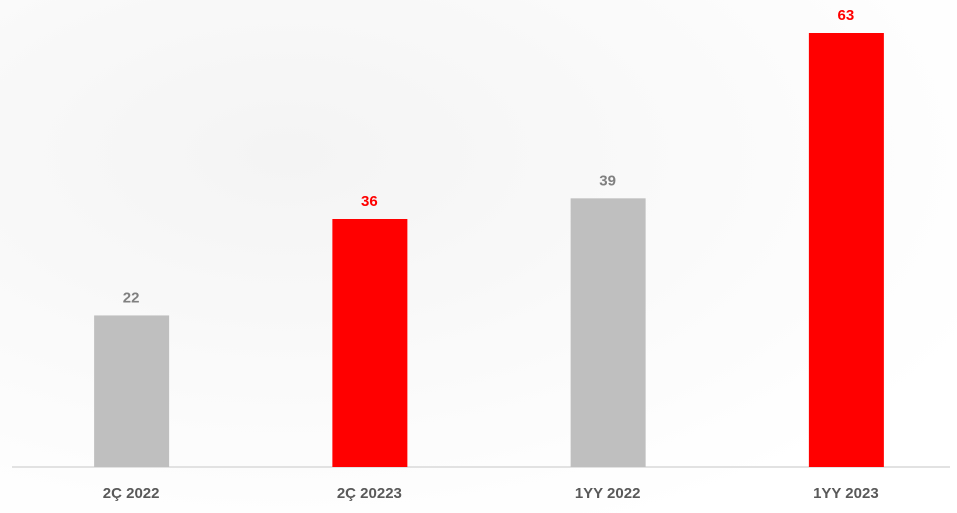  Describe the element at coordinates (131, 493) in the screenshot. I see `x-tick-label: 2Ç 2022` at that location.